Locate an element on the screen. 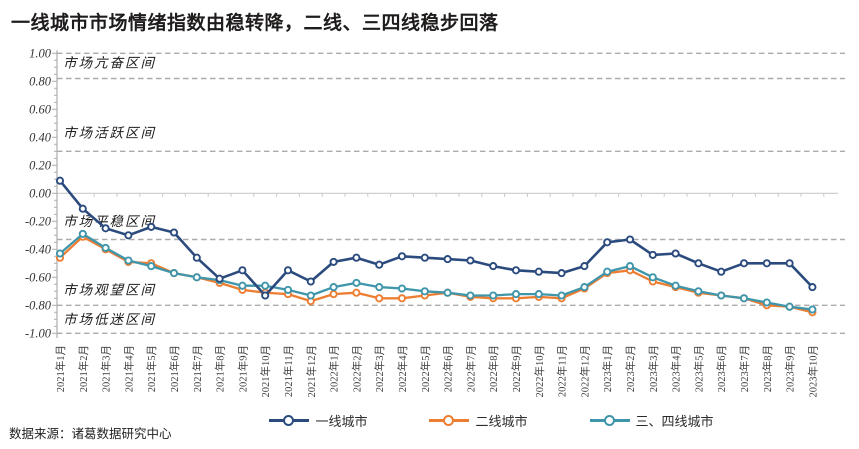  chart-legend: 一线城市 二线城市 三、四线城市 is located at coordinates (460, 420).